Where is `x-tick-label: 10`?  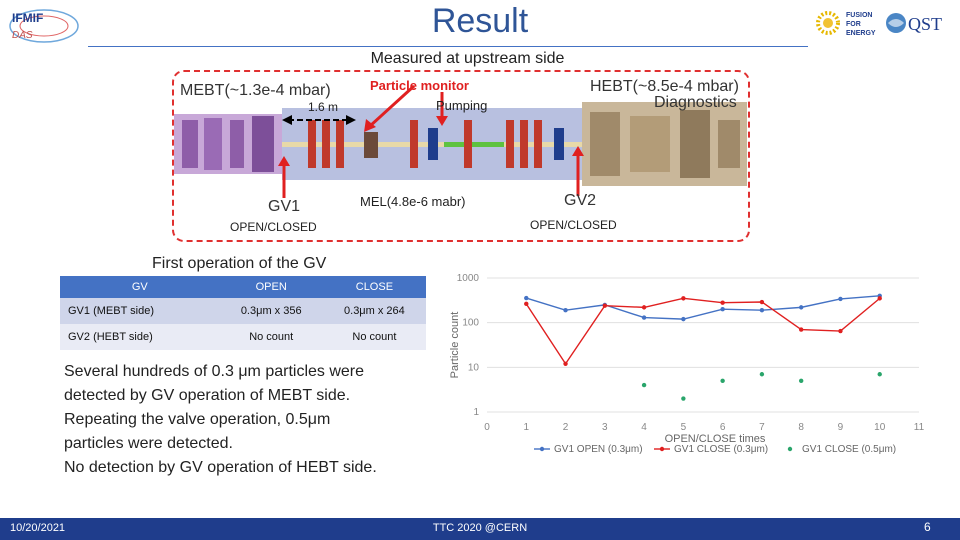
x-tick-label: 10 is located at coordinates (880, 427).